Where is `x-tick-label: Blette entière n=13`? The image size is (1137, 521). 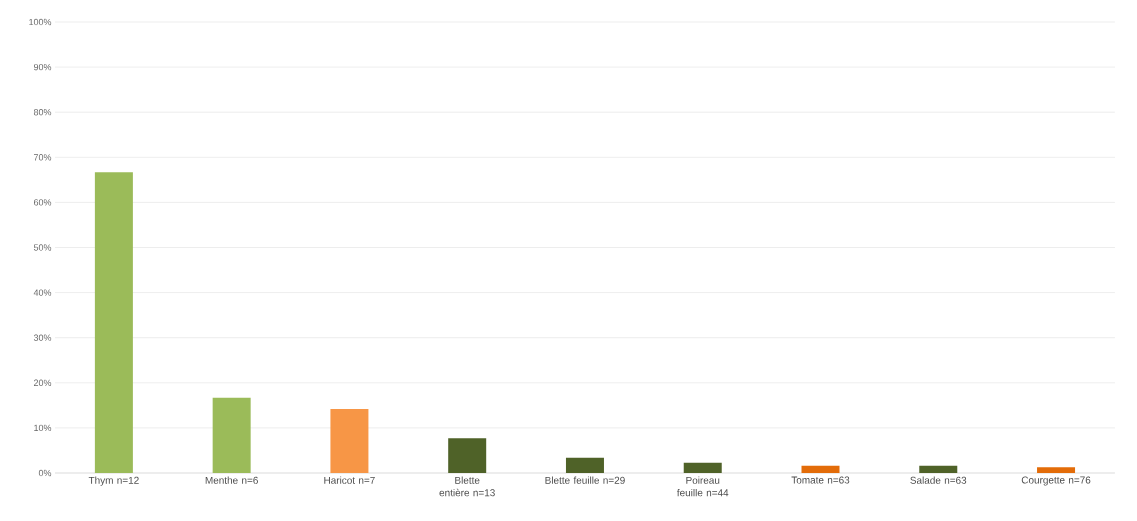 x-tick-label: Blette entière n=13 is located at coordinates (467, 486).